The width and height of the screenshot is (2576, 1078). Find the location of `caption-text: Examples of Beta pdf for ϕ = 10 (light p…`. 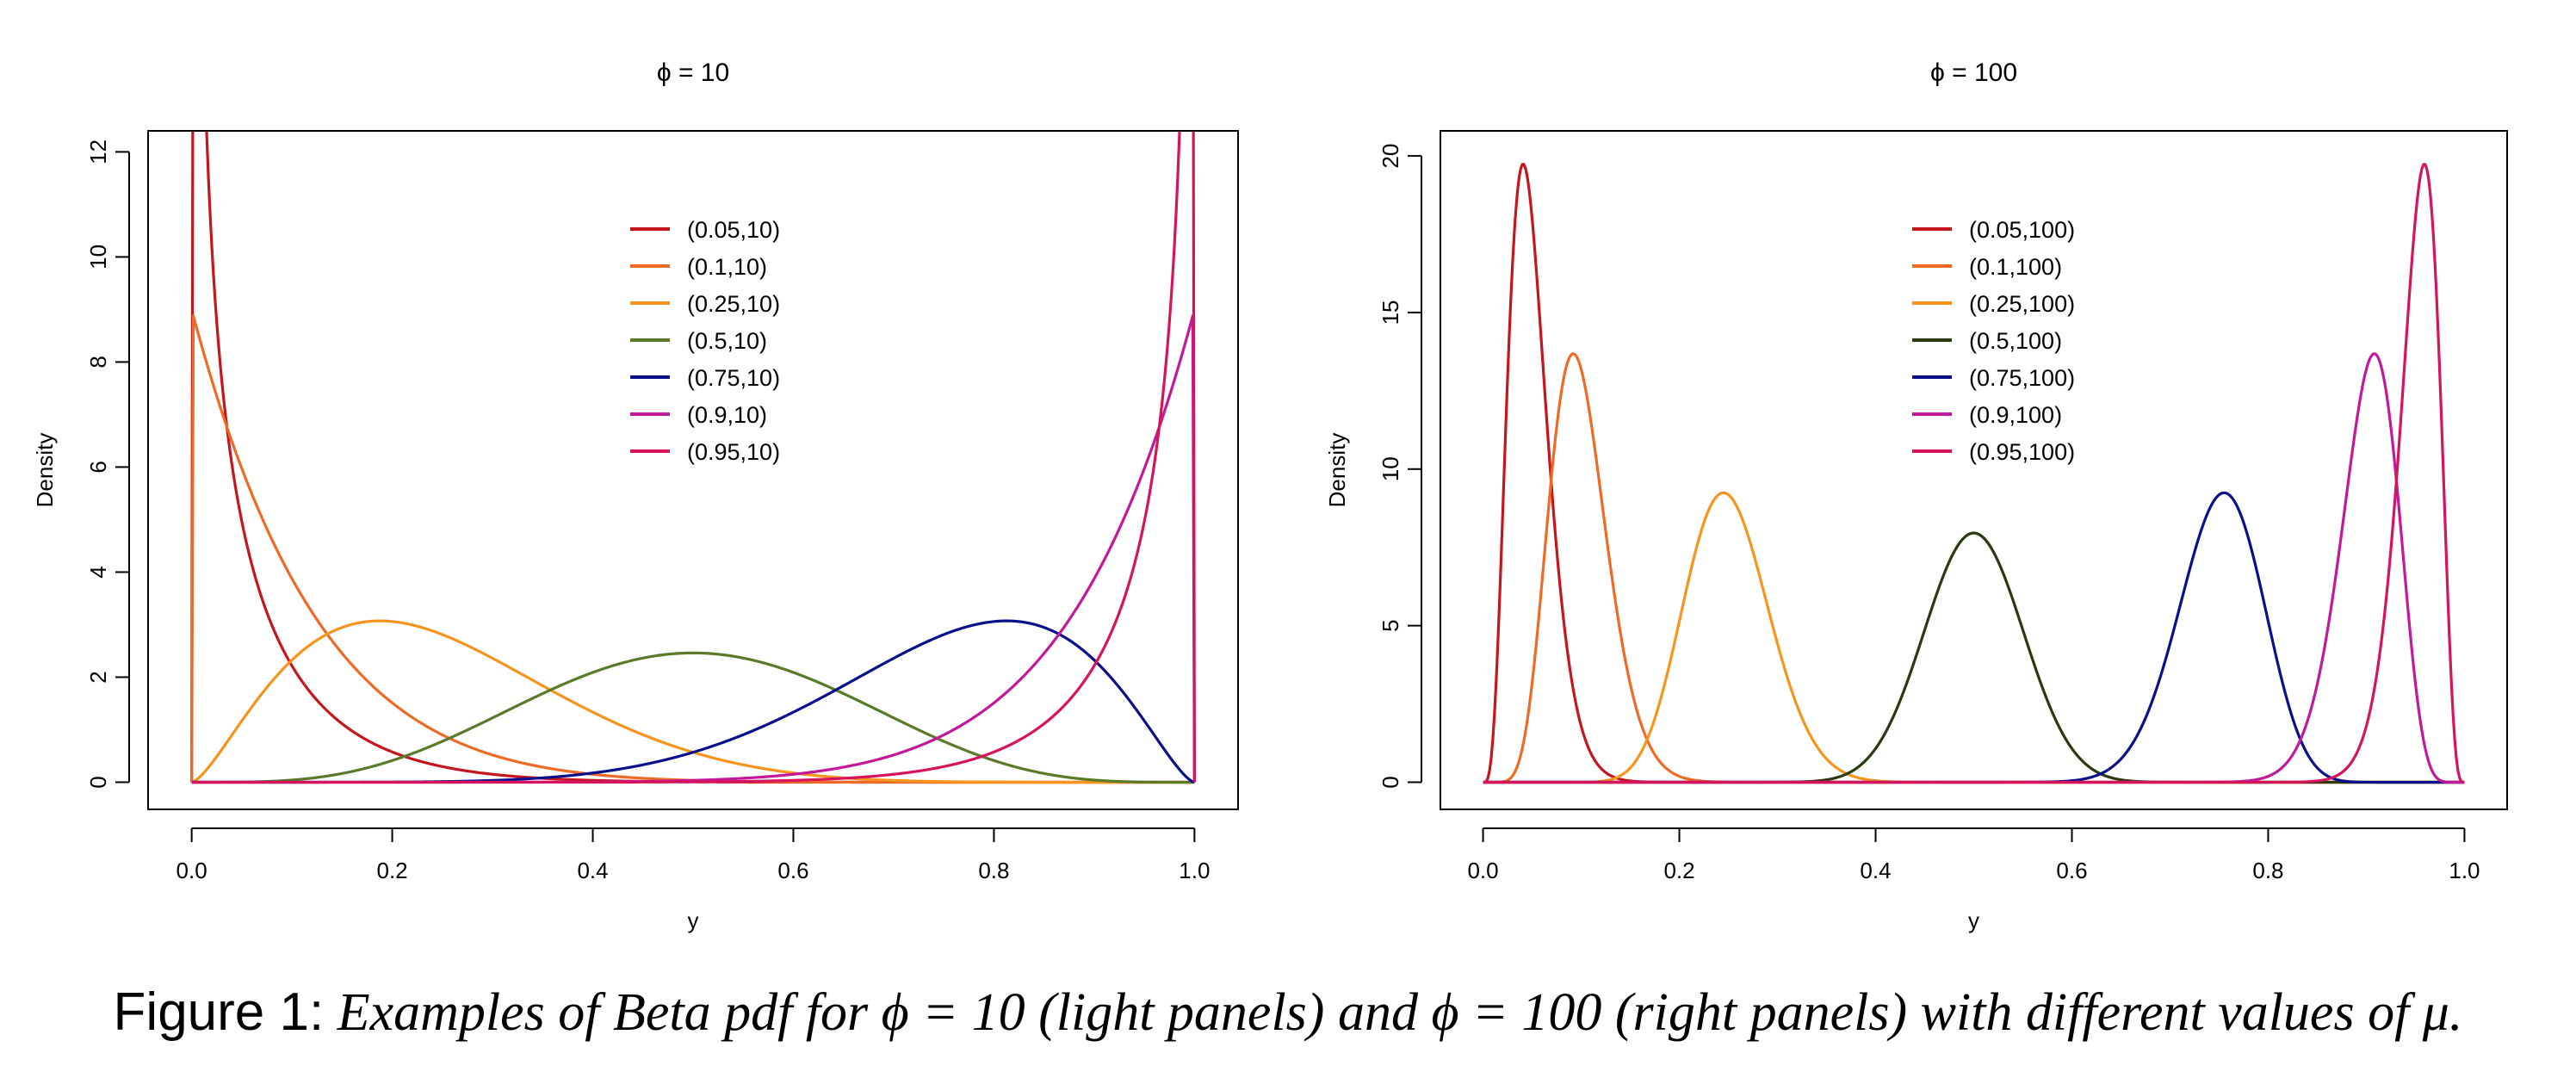

caption-text: Examples of Beta pdf for ϕ = 10 (light p… is located at coordinates (1394, 1012).